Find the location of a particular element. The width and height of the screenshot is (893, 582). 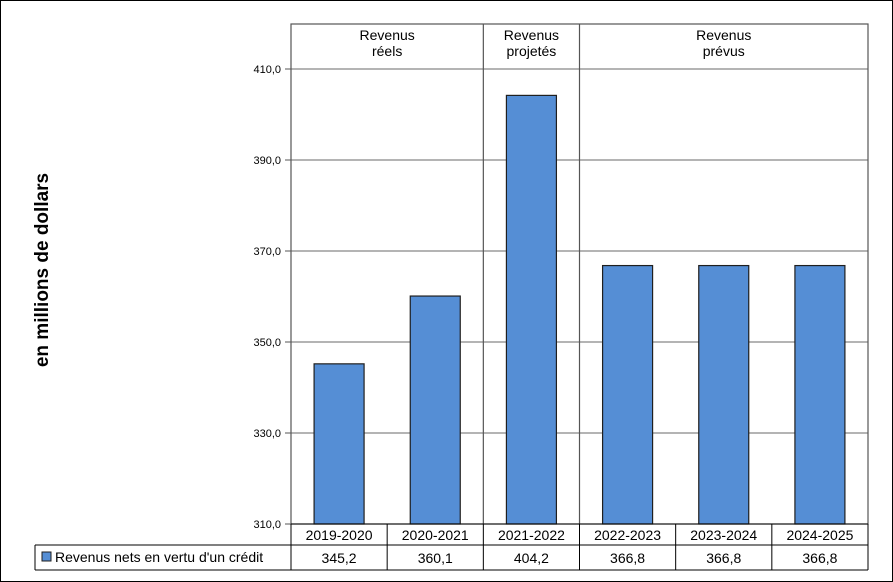

y-tick-label: 410,0 is located at coordinates (267, 70).